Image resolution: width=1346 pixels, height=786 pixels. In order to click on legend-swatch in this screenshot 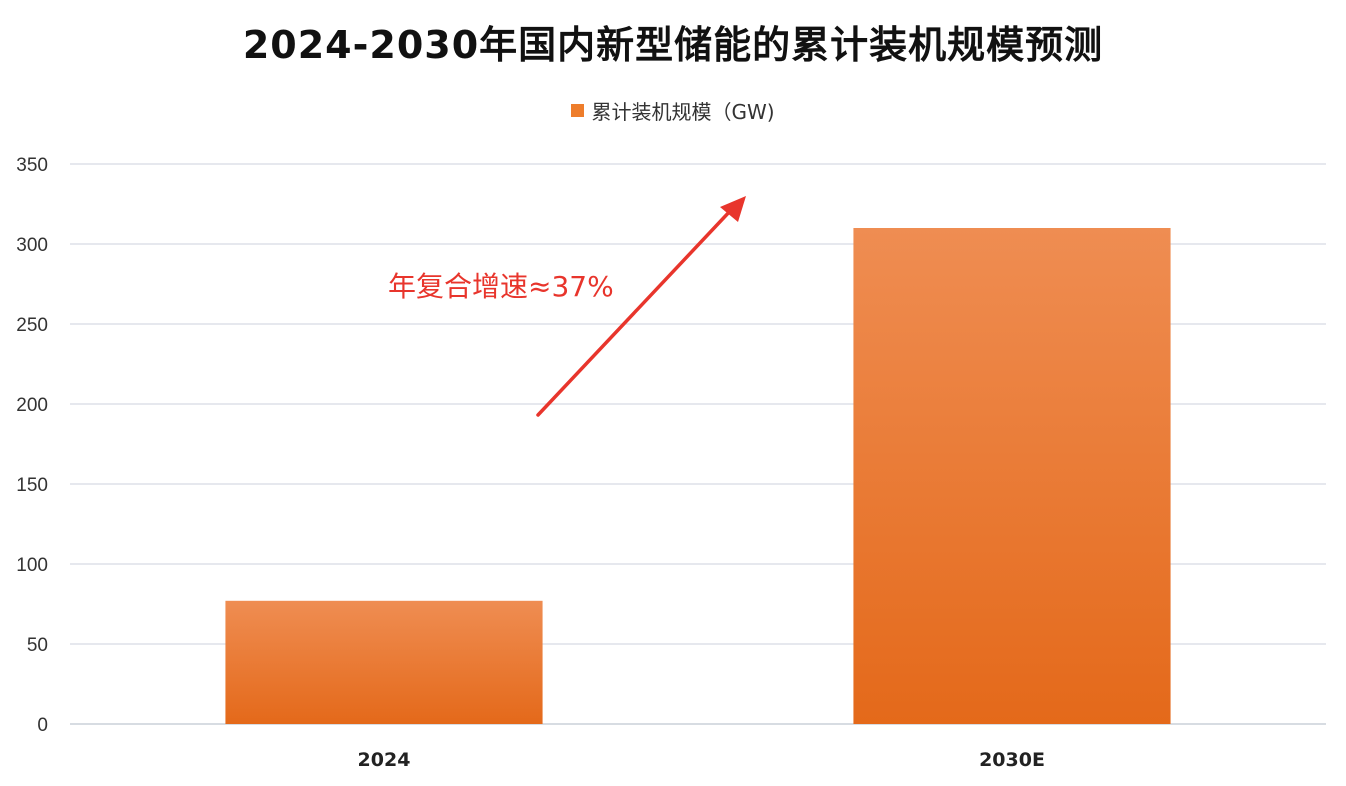, I will do `click(578, 110)`.